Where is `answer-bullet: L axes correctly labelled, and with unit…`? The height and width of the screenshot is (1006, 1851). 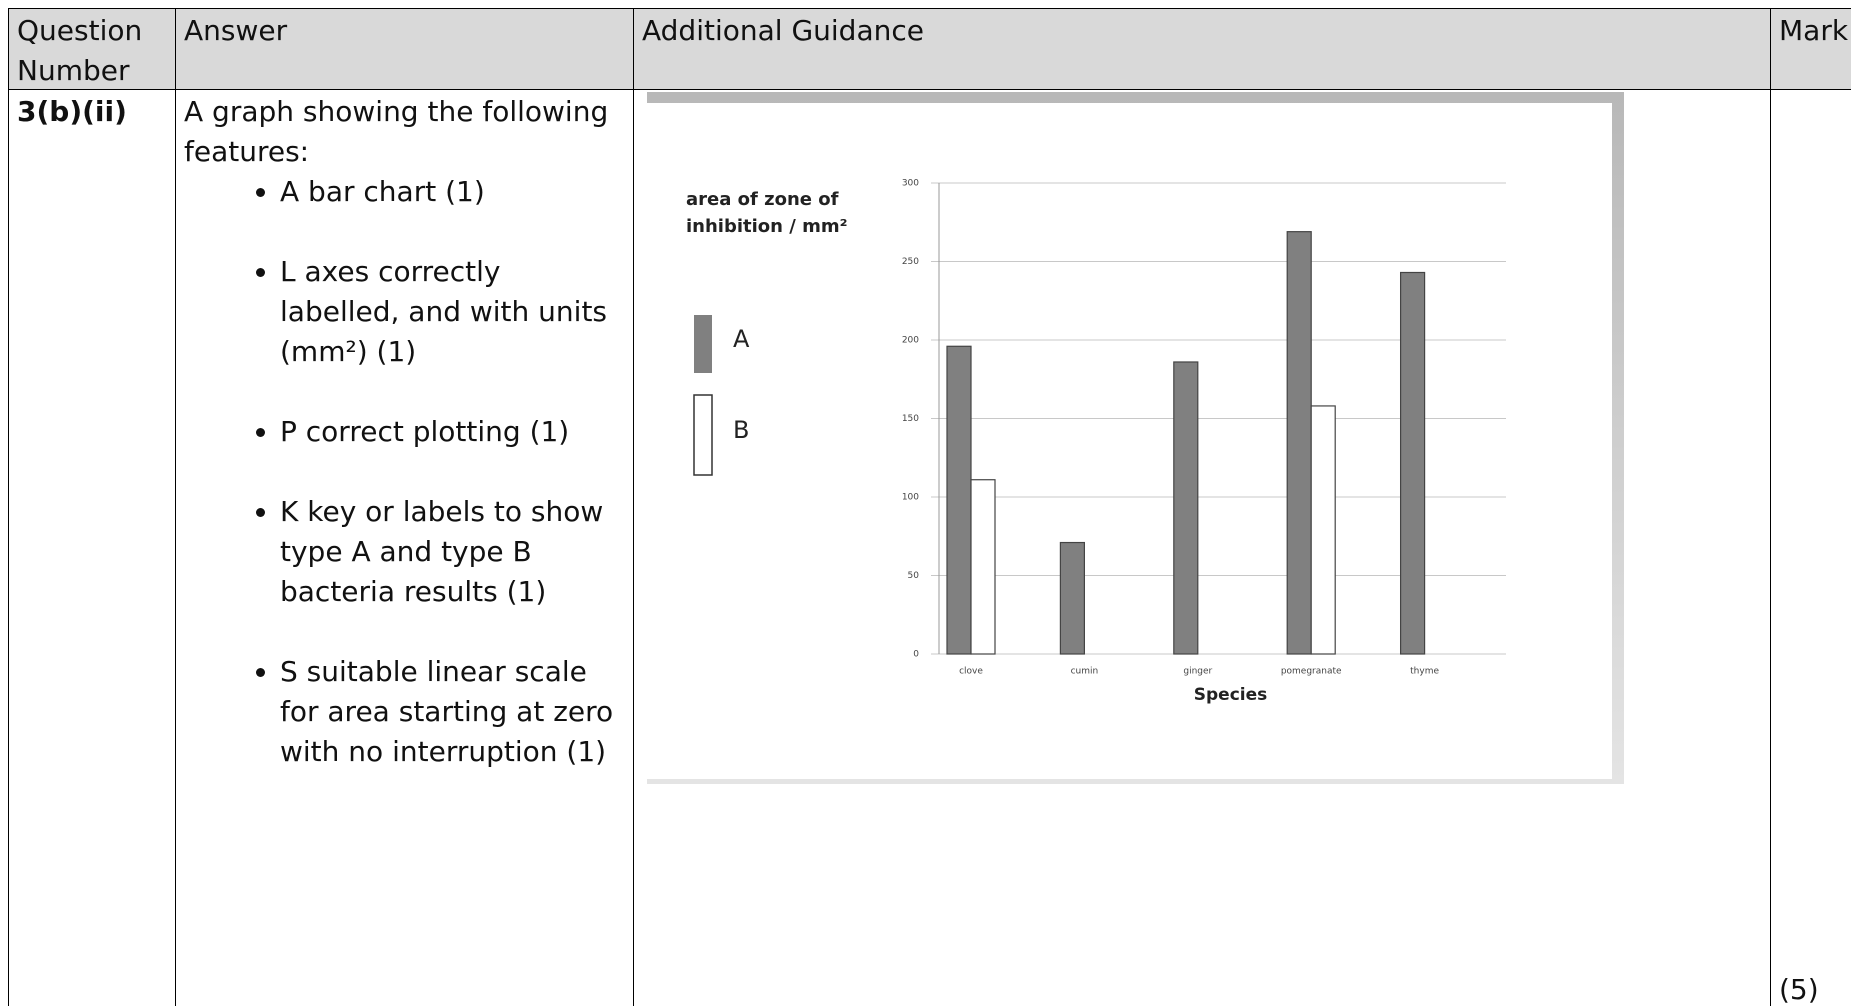 answer-bullet: L axes correctly labelled, and with unit… is located at coordinates (452, 312).